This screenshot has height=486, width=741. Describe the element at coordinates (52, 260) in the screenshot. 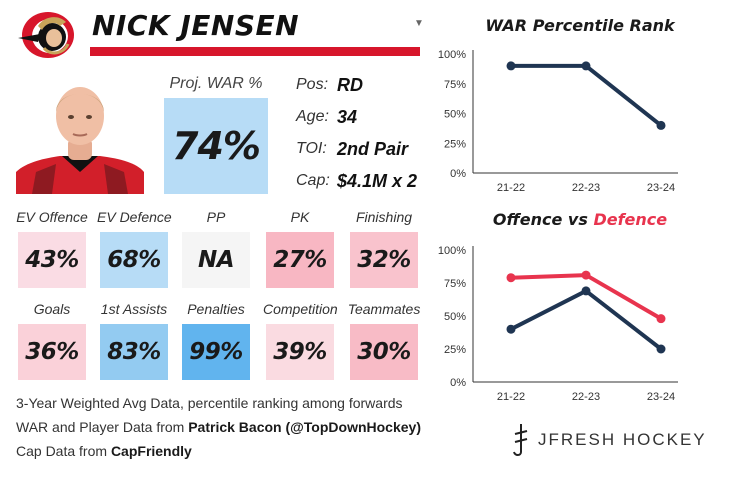

I see `stat-value: 43%` at that location.